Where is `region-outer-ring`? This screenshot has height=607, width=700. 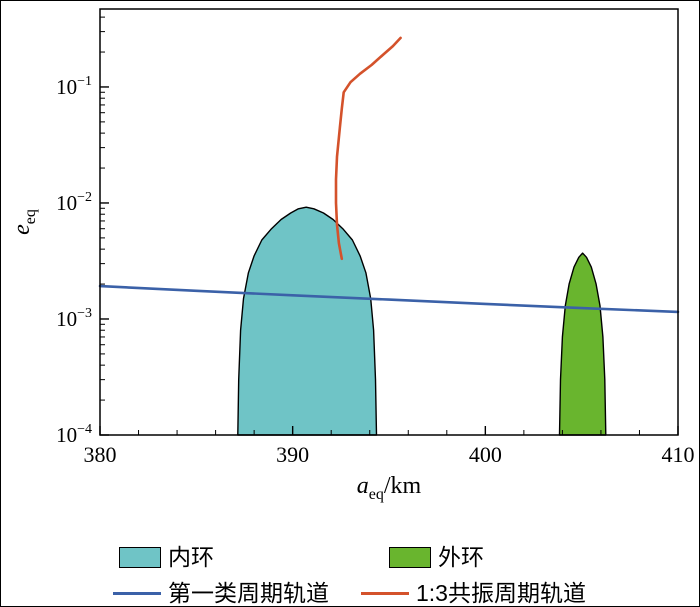 region-outer-ring is located at coordinates (582, 344).